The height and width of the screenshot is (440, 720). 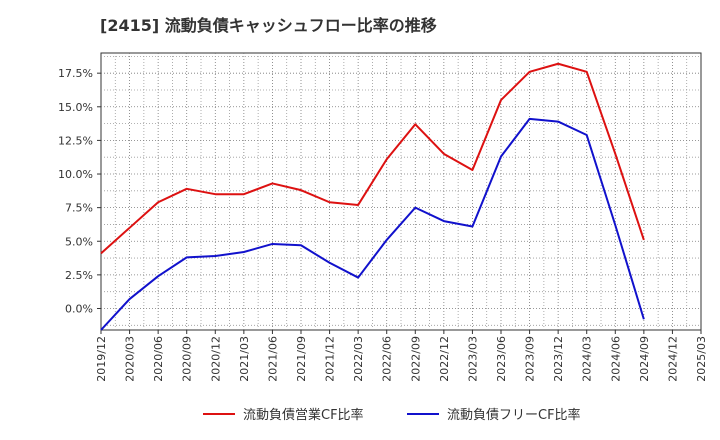 I want to click on y-tick-label: 17.5%, so click(x=75, y=73).